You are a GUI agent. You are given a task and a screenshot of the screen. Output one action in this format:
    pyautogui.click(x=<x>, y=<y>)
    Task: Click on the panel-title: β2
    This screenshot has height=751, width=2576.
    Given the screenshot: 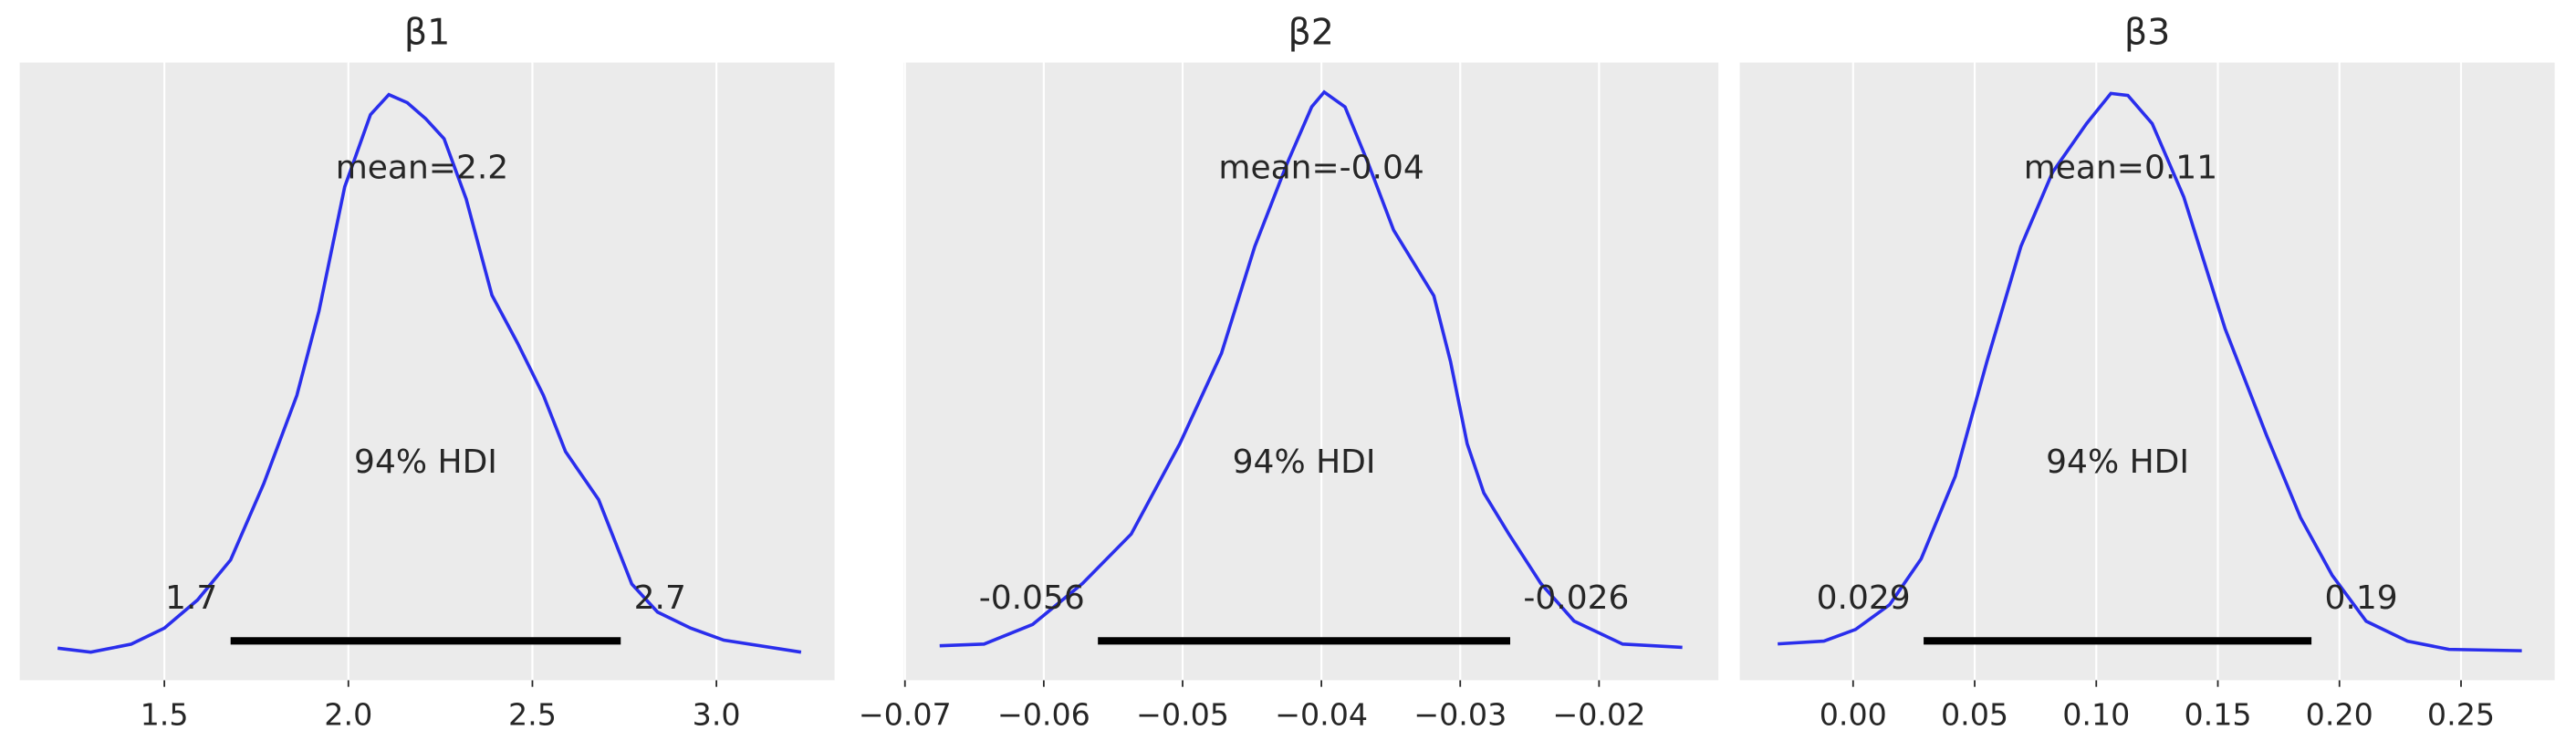 What is the action you would take?
    pyautogui.click(x=1310, y=32)
    